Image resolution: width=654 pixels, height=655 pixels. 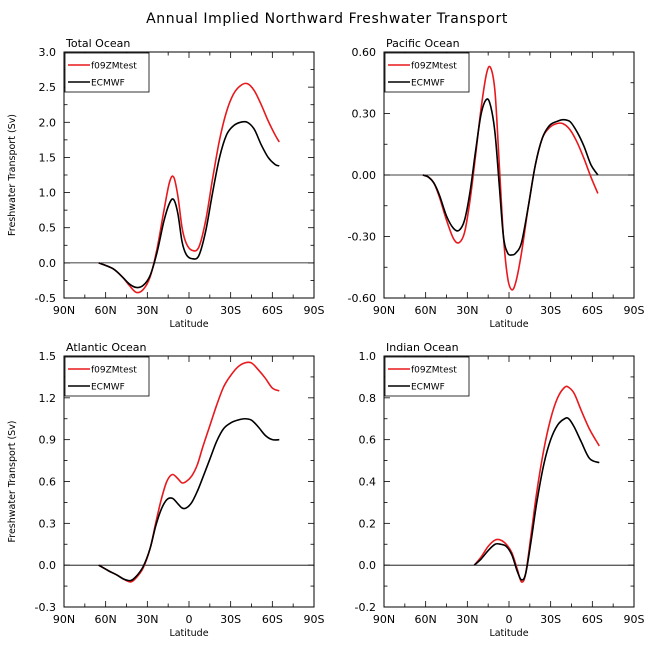 What do you see at coordinates (48, 87) in the screenshot?
I see `y-tick-label: 2.5` at bounding box center [48, 87].